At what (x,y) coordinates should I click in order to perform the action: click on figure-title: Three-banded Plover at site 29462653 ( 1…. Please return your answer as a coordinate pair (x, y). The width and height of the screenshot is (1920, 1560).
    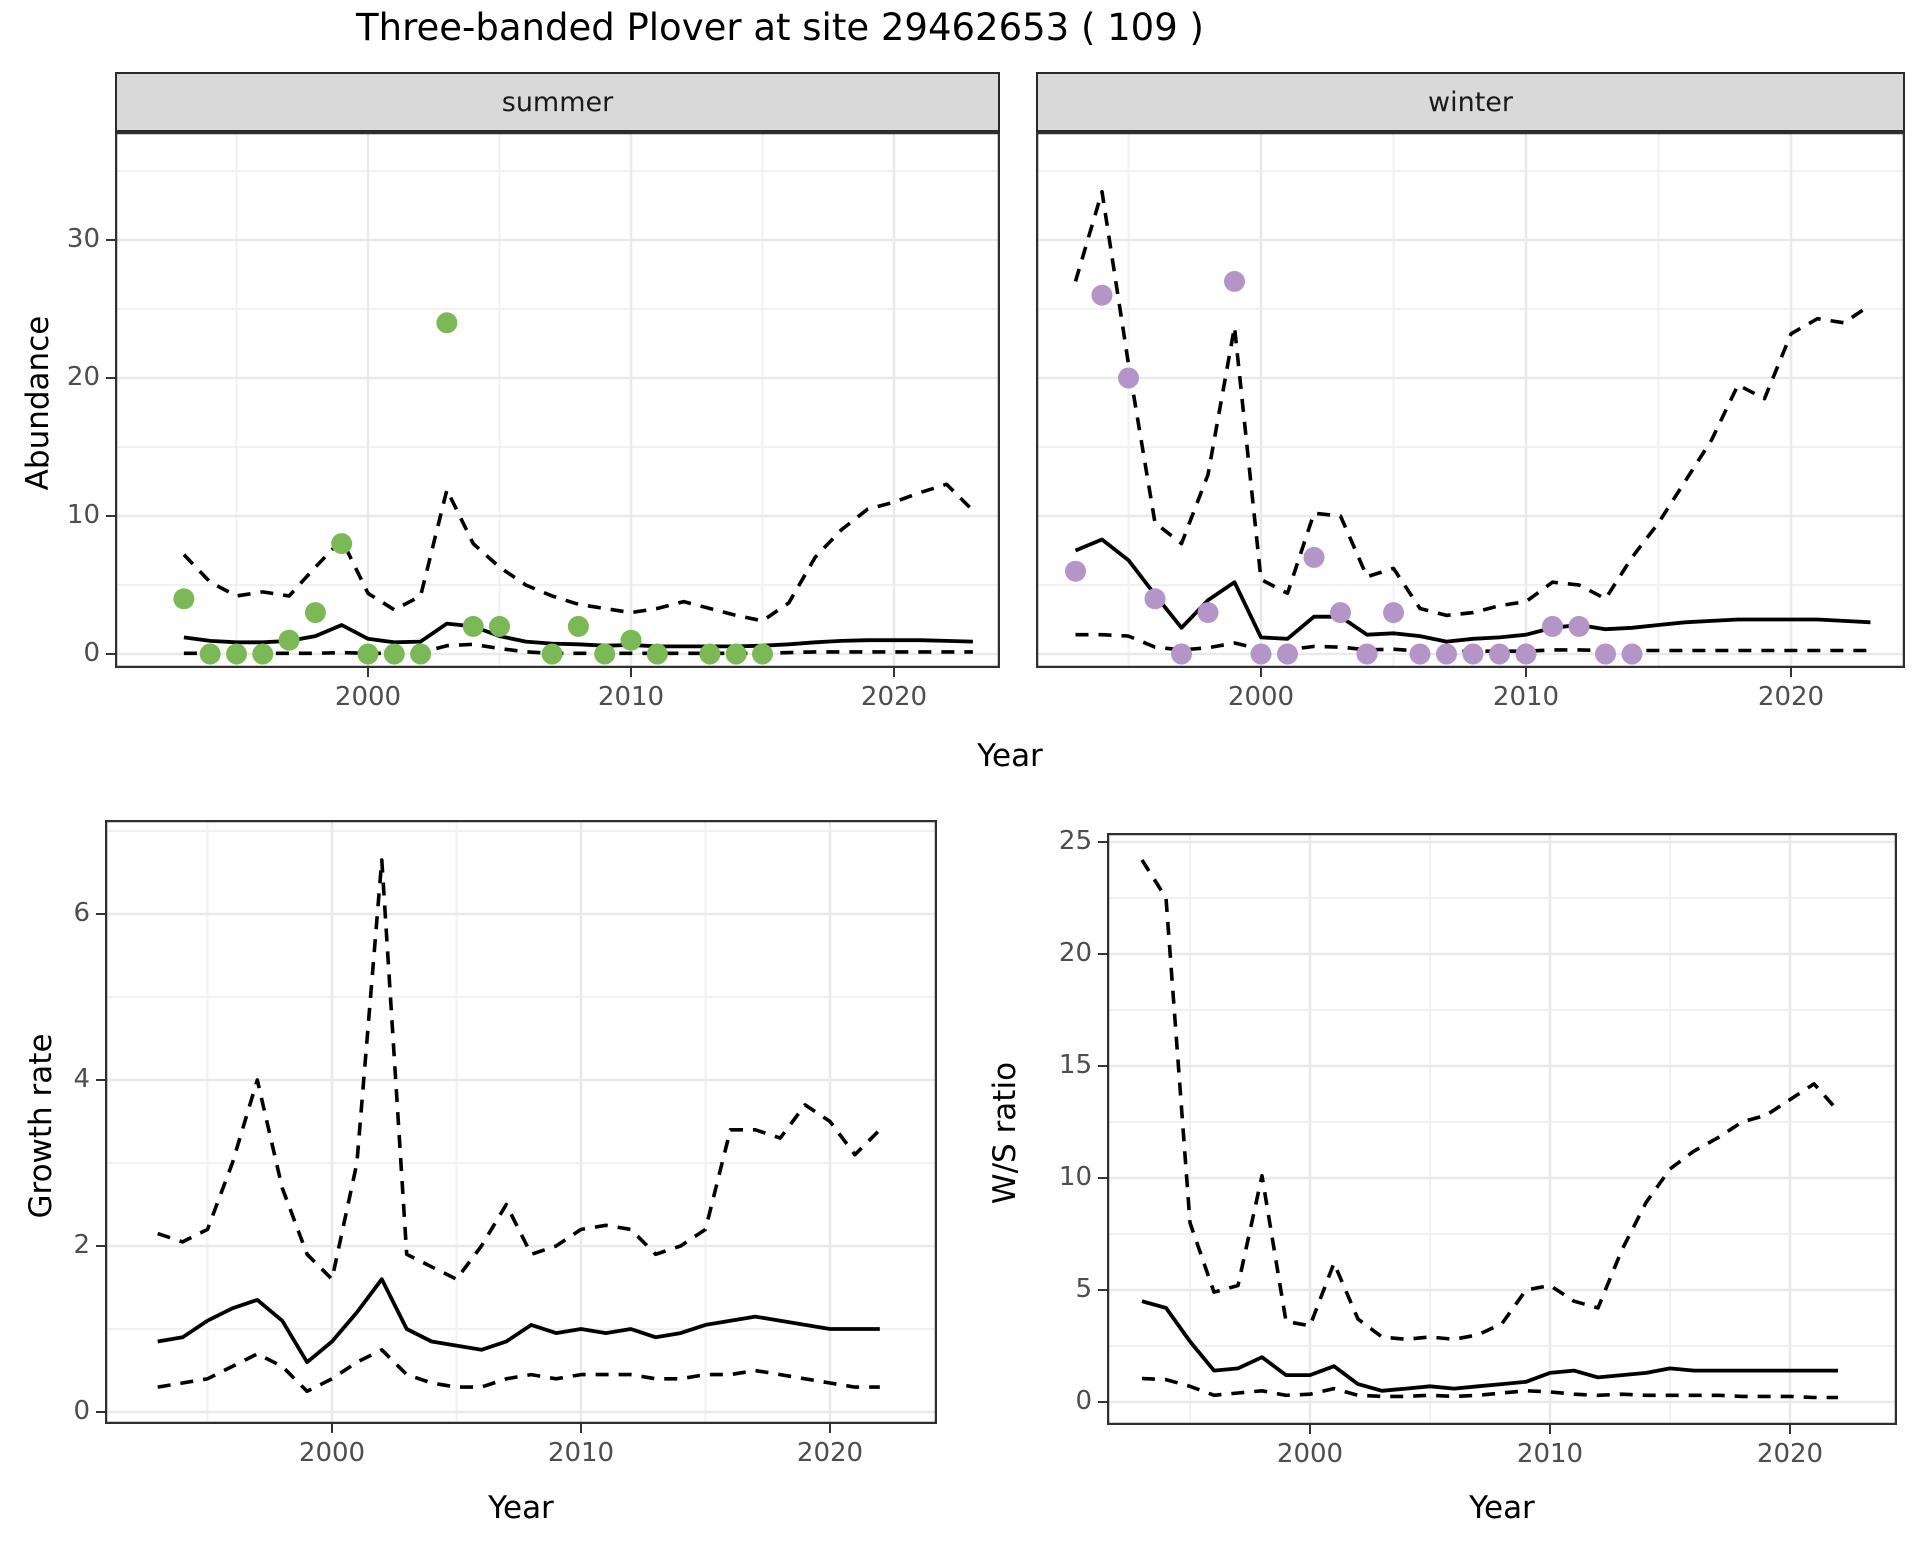
    Looking at the image, I should click on (780, 27).